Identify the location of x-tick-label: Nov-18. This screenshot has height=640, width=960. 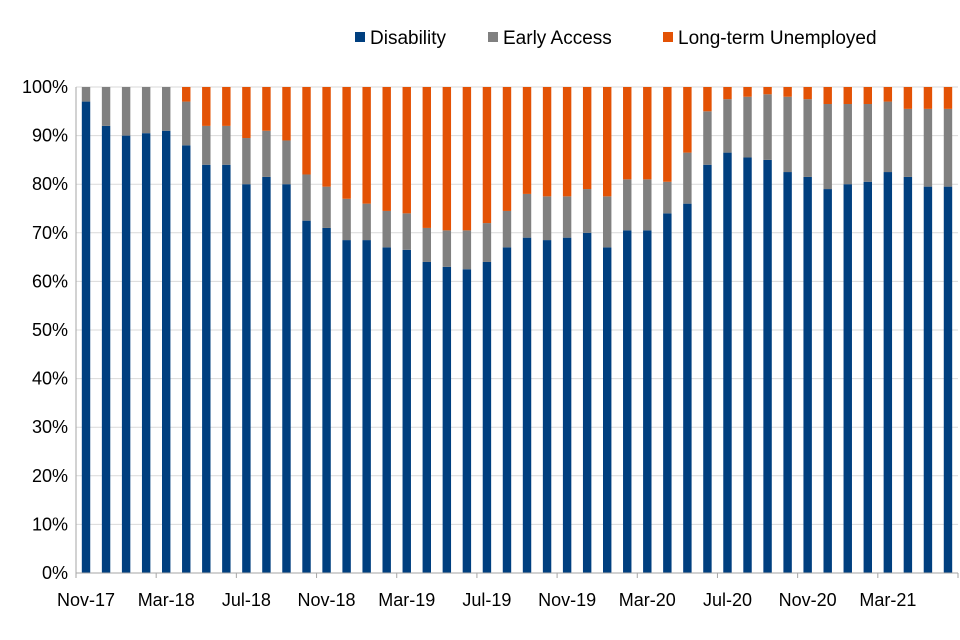
(327, 600).